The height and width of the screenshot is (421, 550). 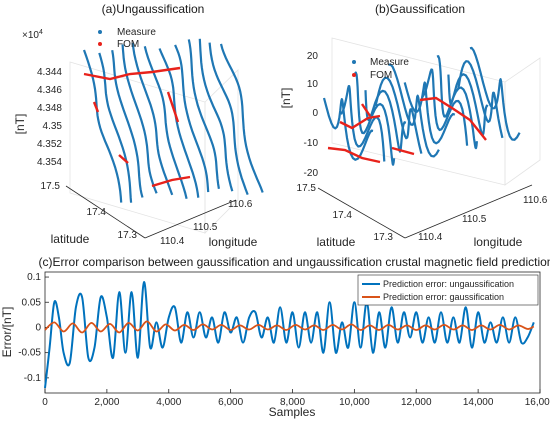 I want to click on panel-a-x-label: latitude, so click(x=70, y=239).